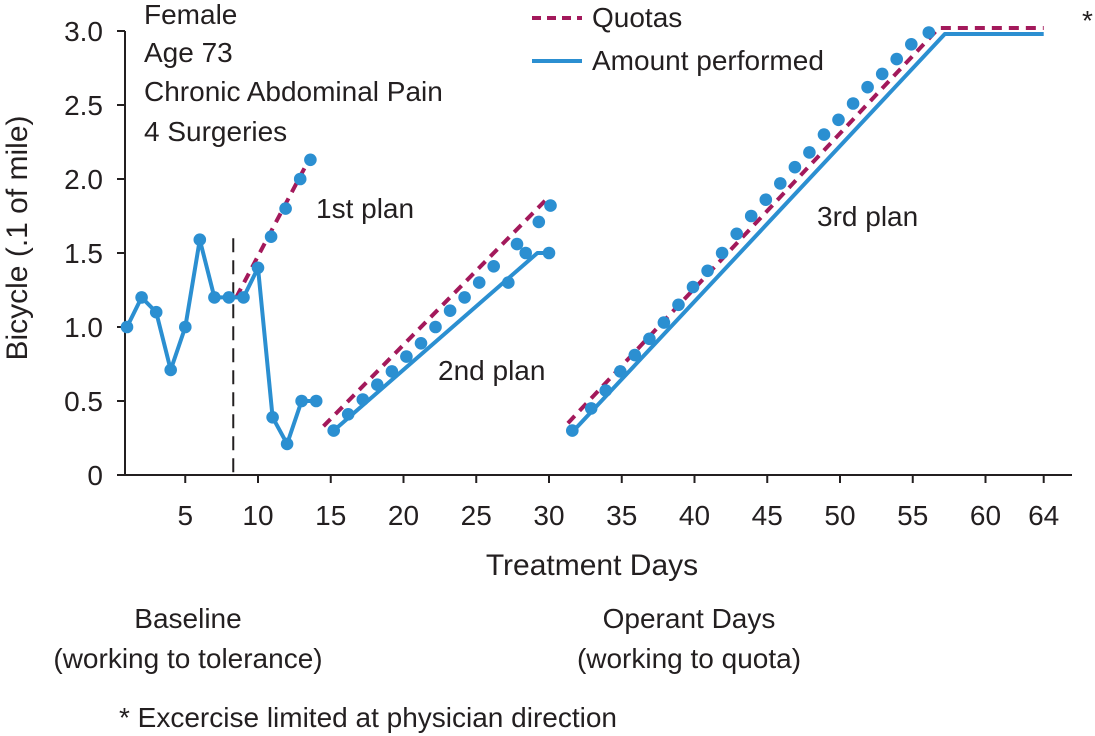 The image size is (1095, 736). I want to click on baseline-sublabel: (working to tolerance), so click(187, 658).